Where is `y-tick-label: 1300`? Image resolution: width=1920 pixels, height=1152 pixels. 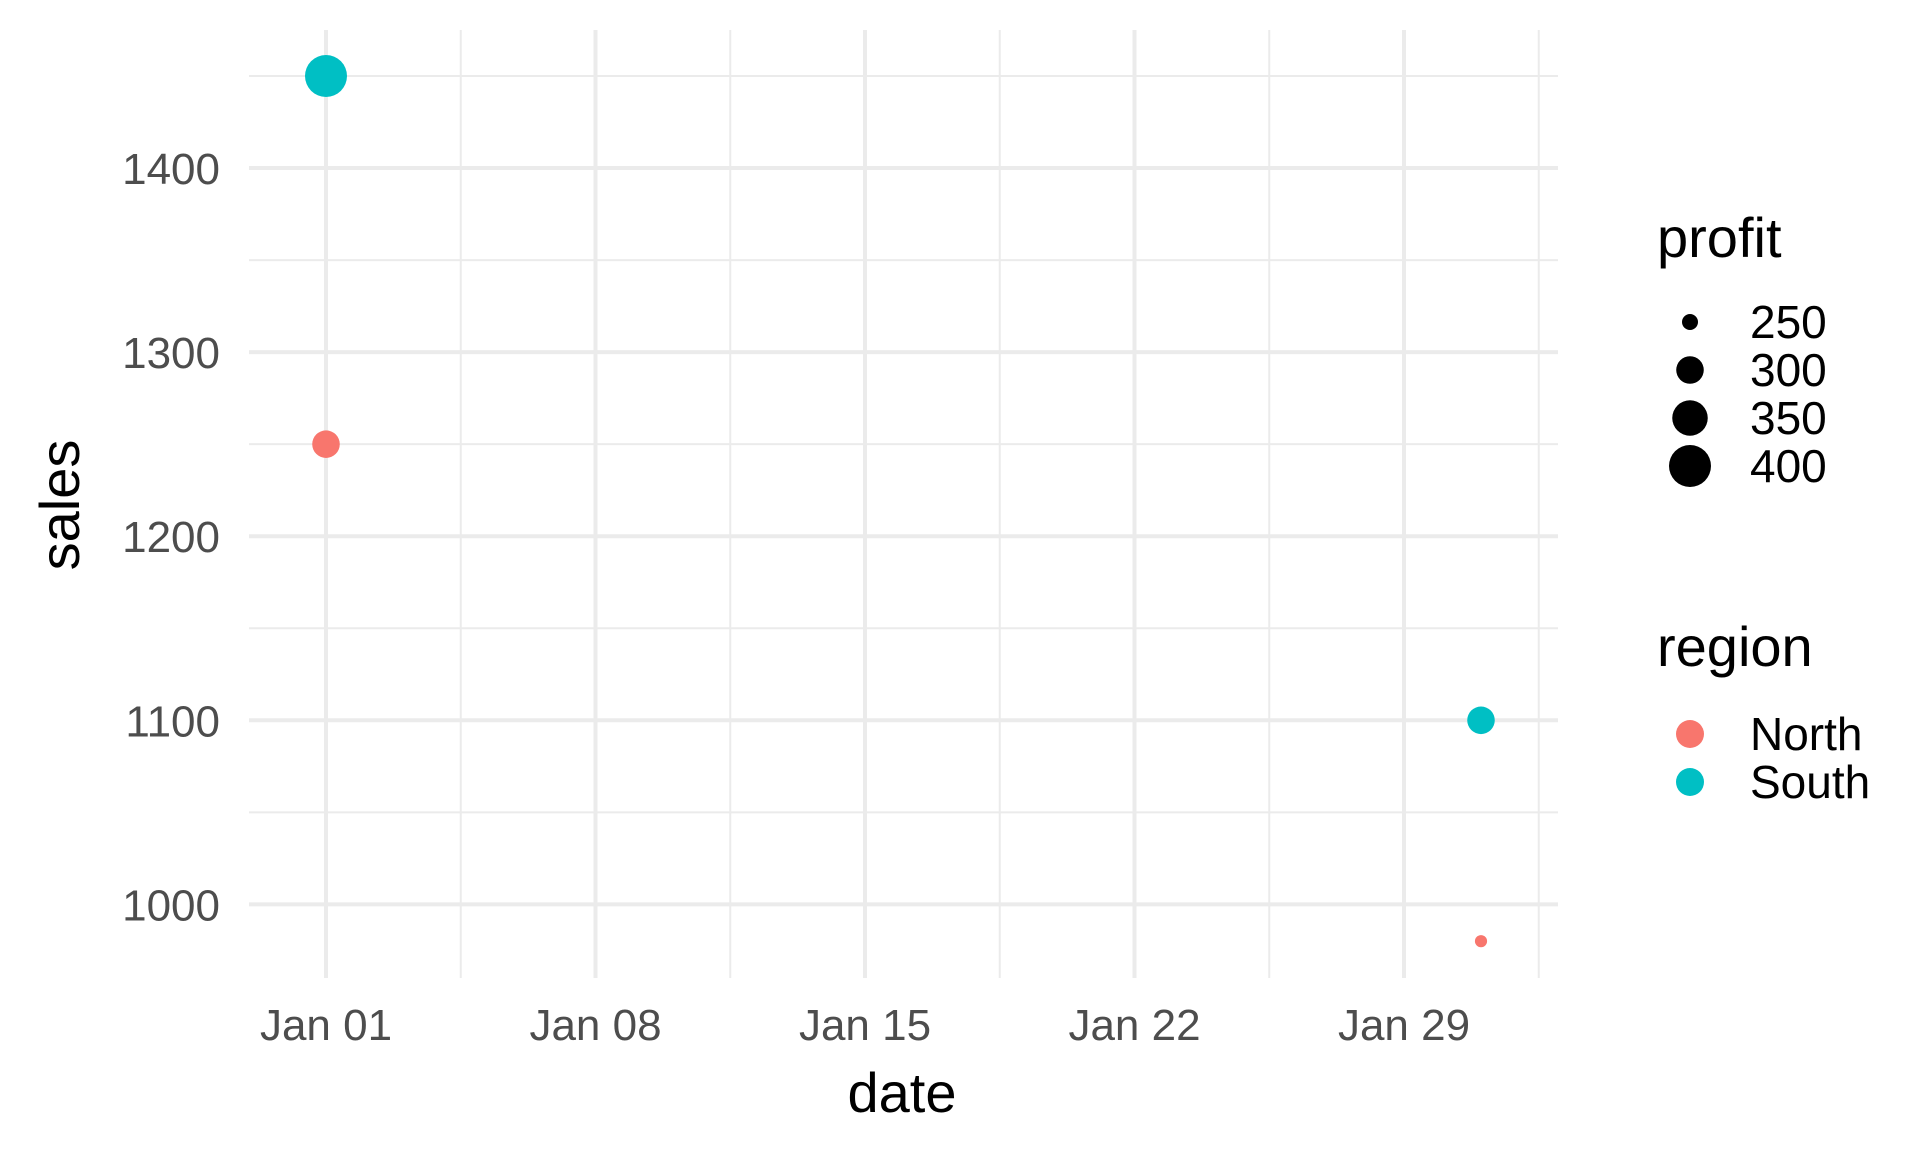
y-tick-label: 1300 is located at coordinates (171, 353).